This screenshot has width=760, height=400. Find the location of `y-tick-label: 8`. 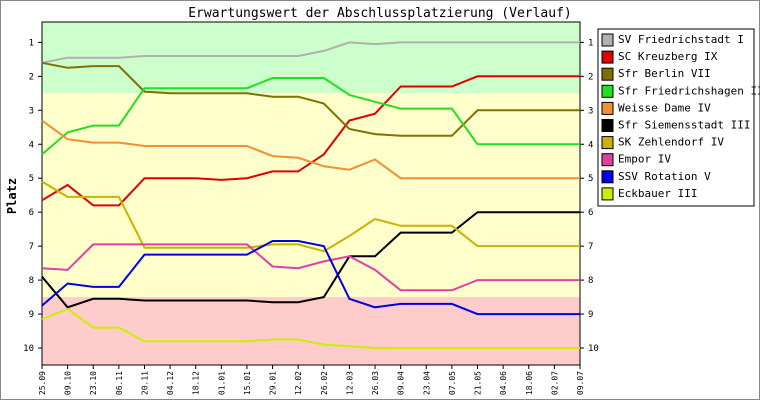

y-tick-label: 8 is located at coordinates (31, 281).